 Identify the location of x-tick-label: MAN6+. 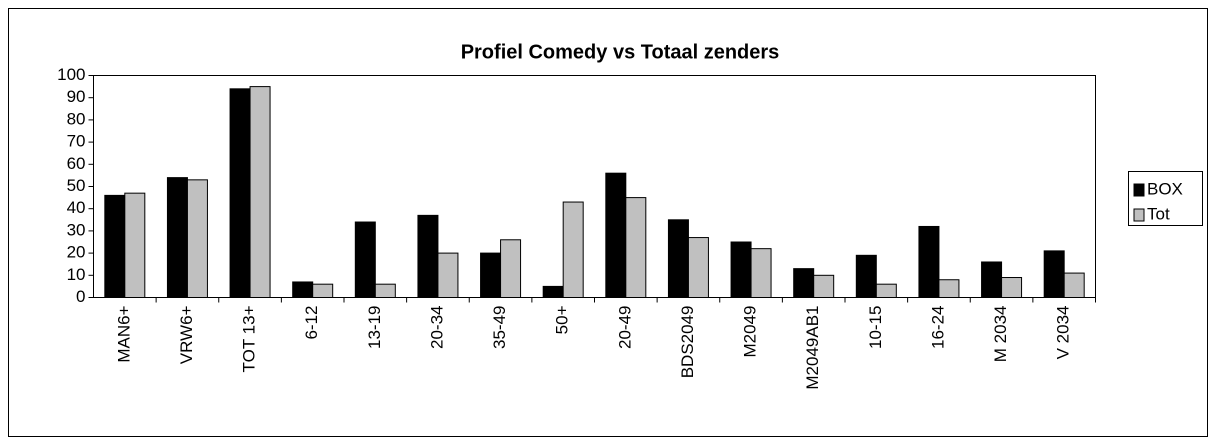
(123, 333).